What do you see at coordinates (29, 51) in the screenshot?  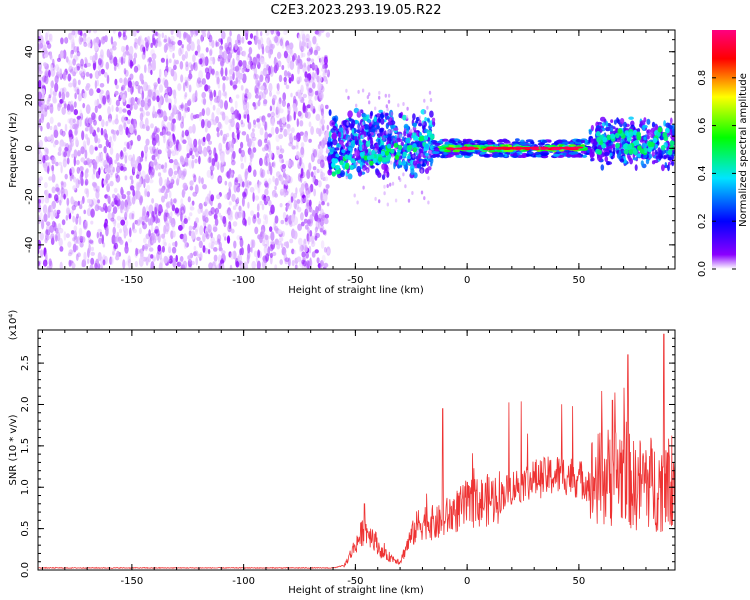 I see `spectrogram-y-tick-label: 40` at bounding box center [29, 51].